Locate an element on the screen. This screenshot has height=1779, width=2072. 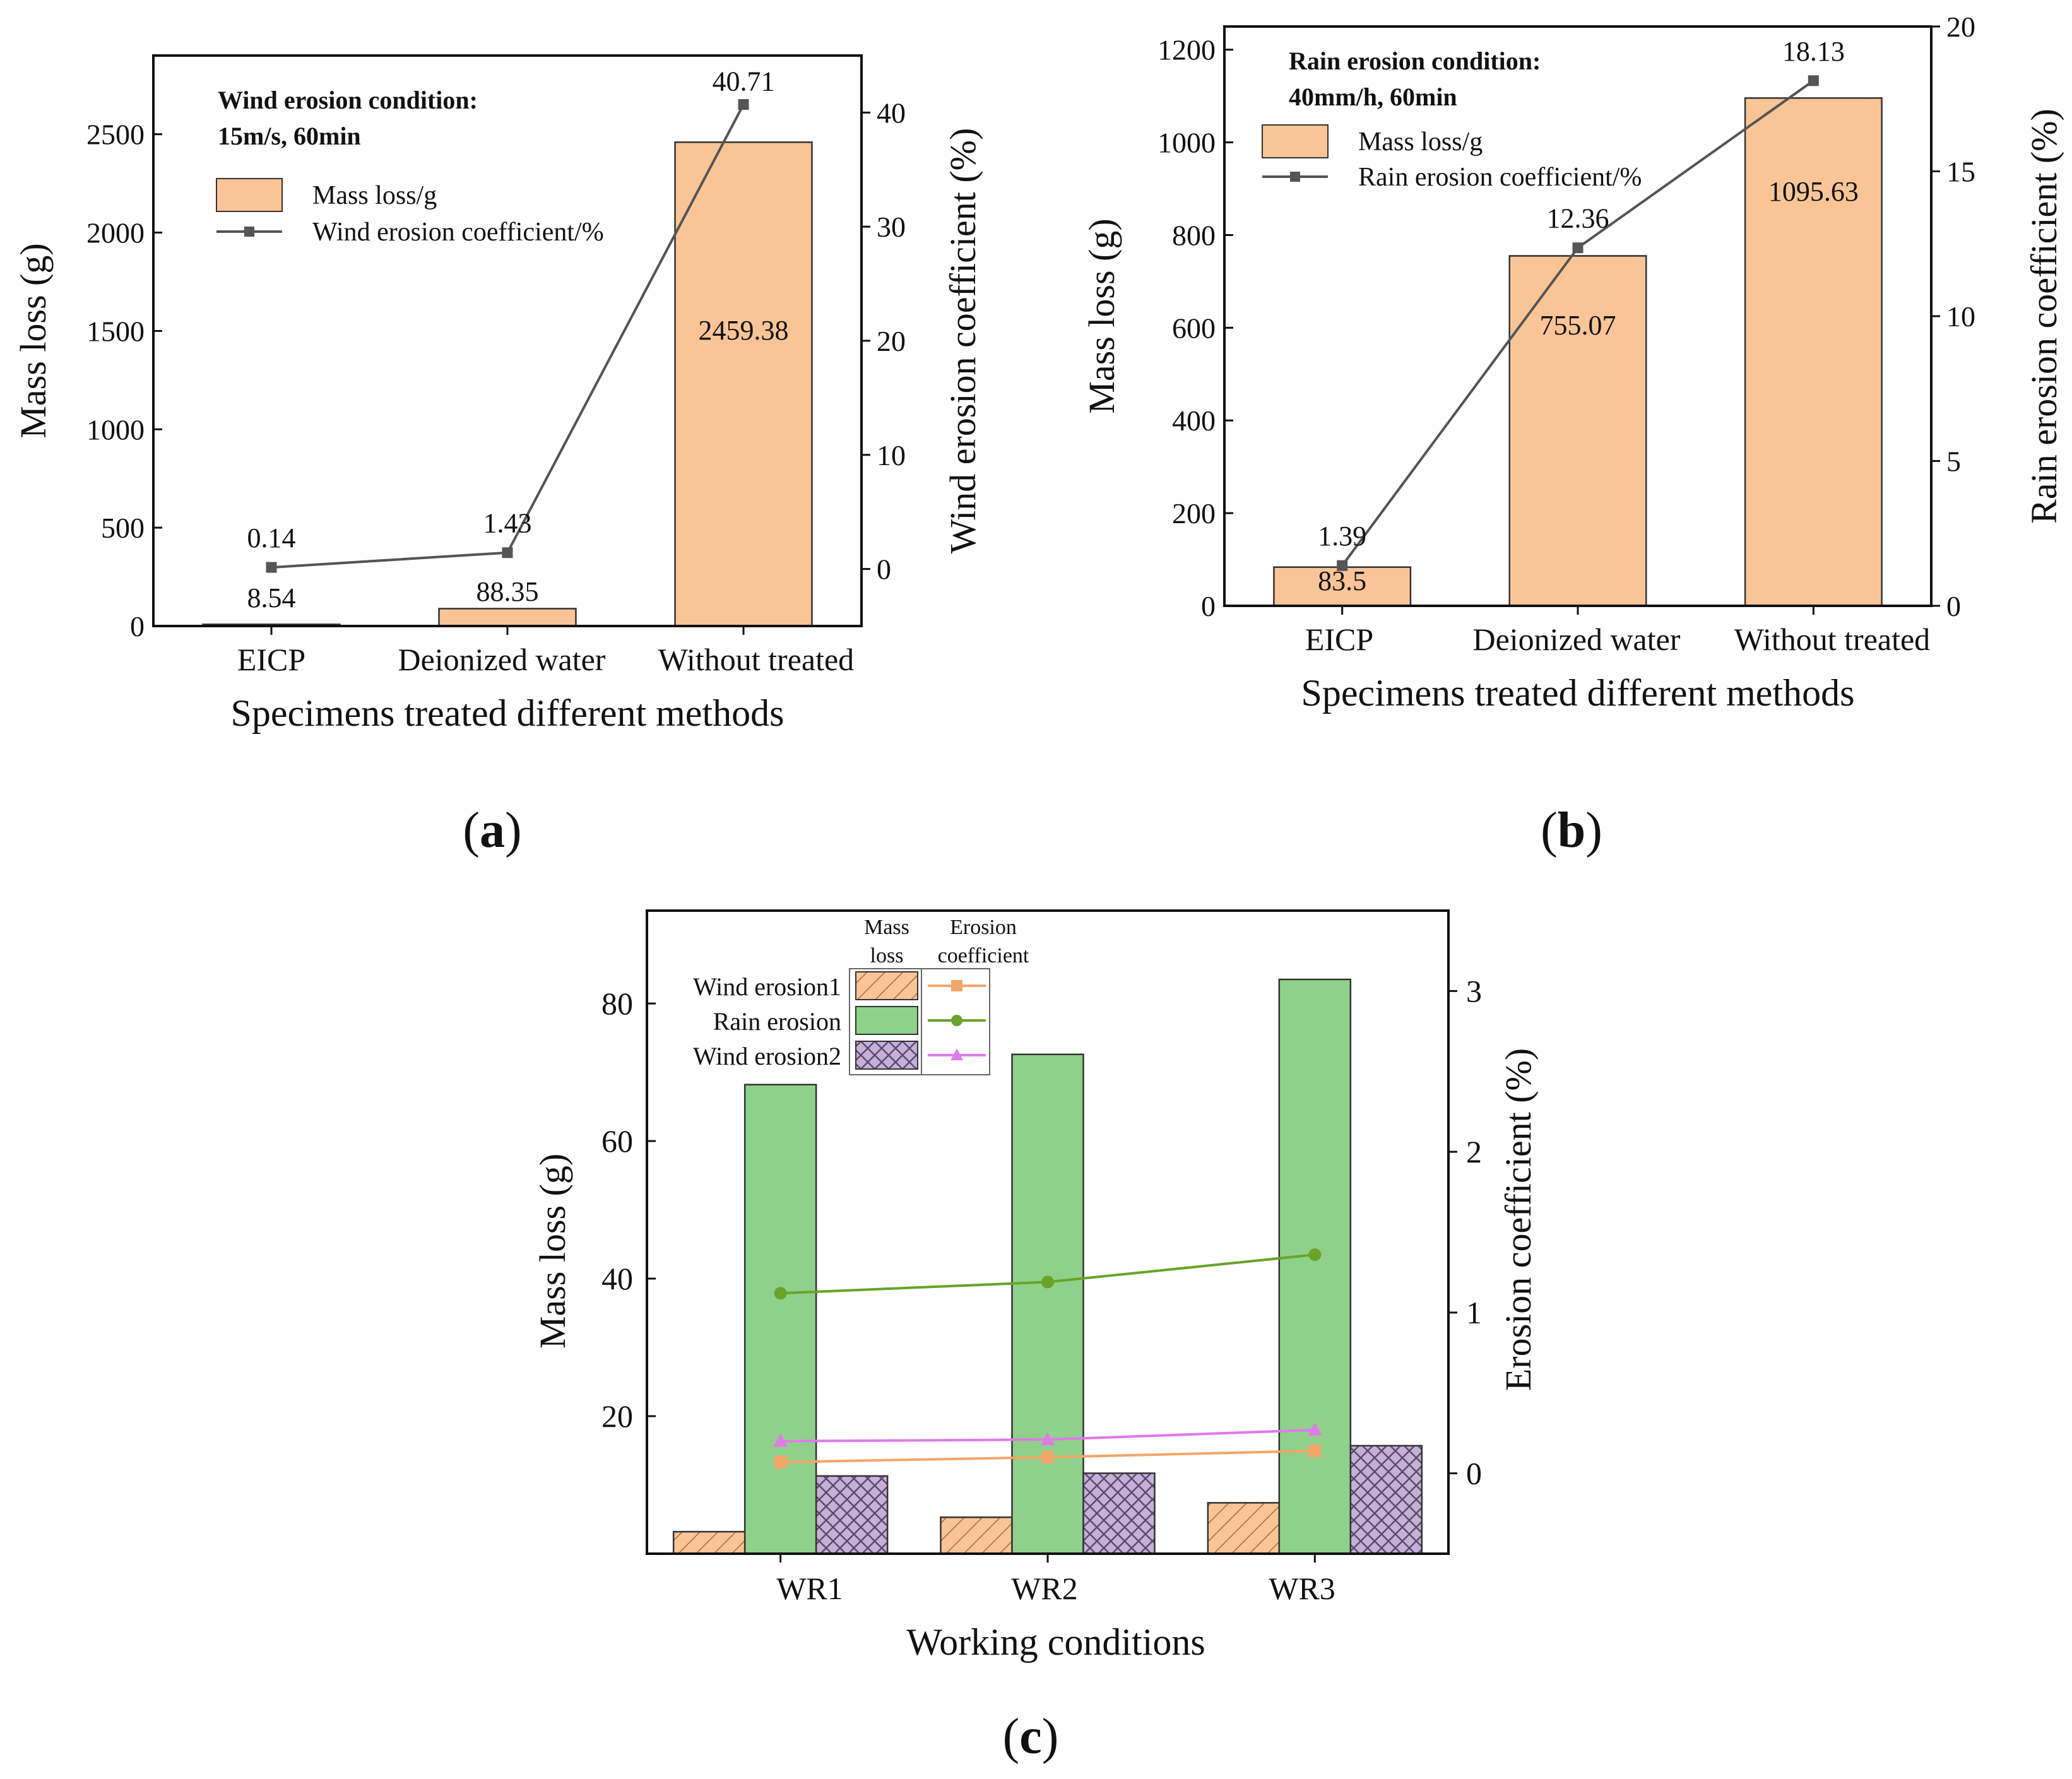
y-tick-label: 400 is located at coordinates (1194, 421).